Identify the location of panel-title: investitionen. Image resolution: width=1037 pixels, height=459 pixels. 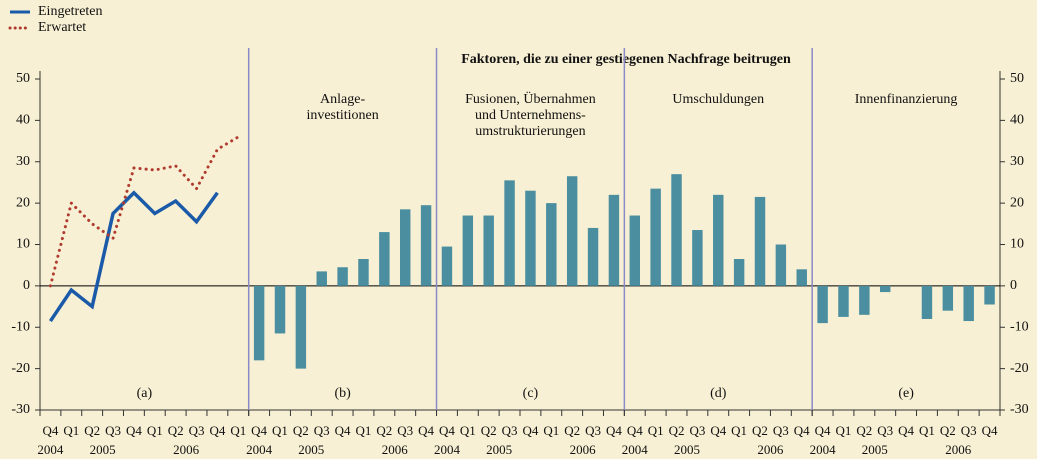
(342, 115).